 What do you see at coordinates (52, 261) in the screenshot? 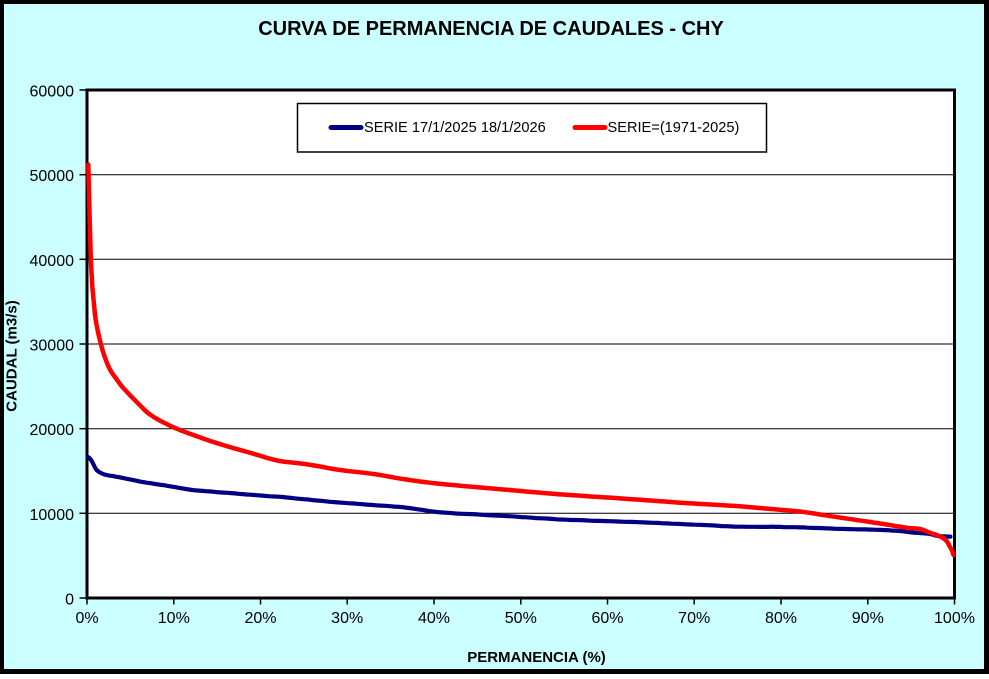
I see `svg-text: 40000` at bounding box center [52, 261].